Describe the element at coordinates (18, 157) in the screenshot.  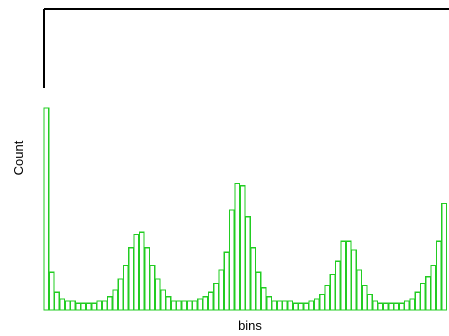
I see `y-axis-label: Count` at that location.